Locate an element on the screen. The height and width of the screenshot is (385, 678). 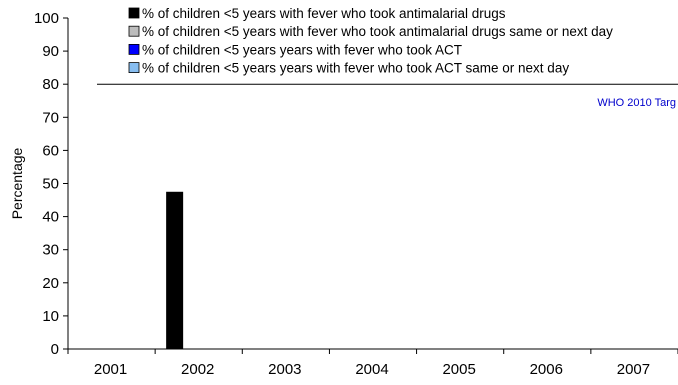
y-tick-label: 20 is located at coordinates (50, 283).